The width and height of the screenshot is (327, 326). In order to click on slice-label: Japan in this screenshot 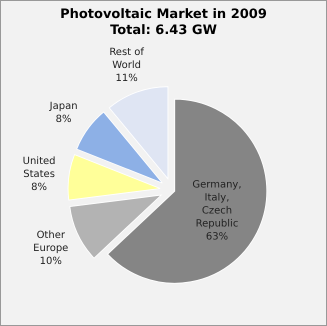, I will do `click(63, 106)`.